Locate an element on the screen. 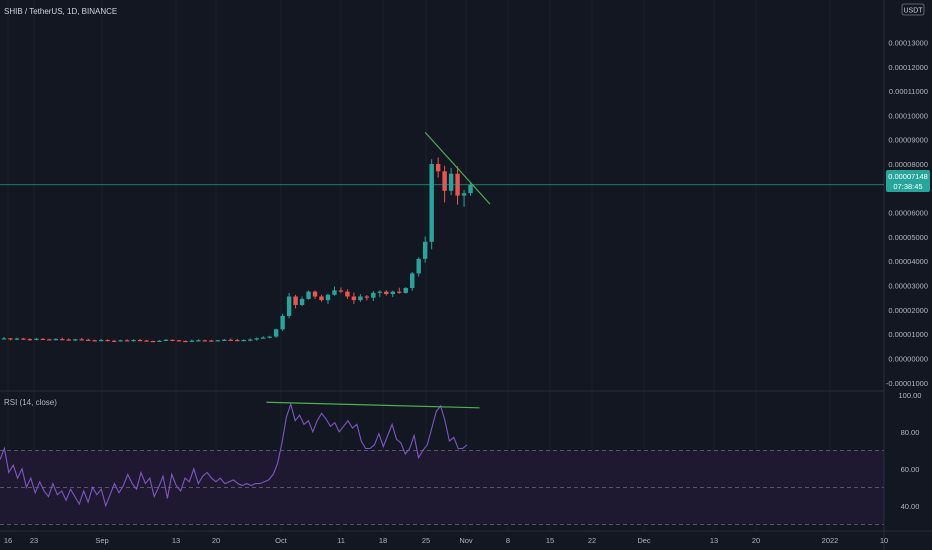 The image size is (932, 550). time-tick-label: 25 is located at coordinates (426, 540).